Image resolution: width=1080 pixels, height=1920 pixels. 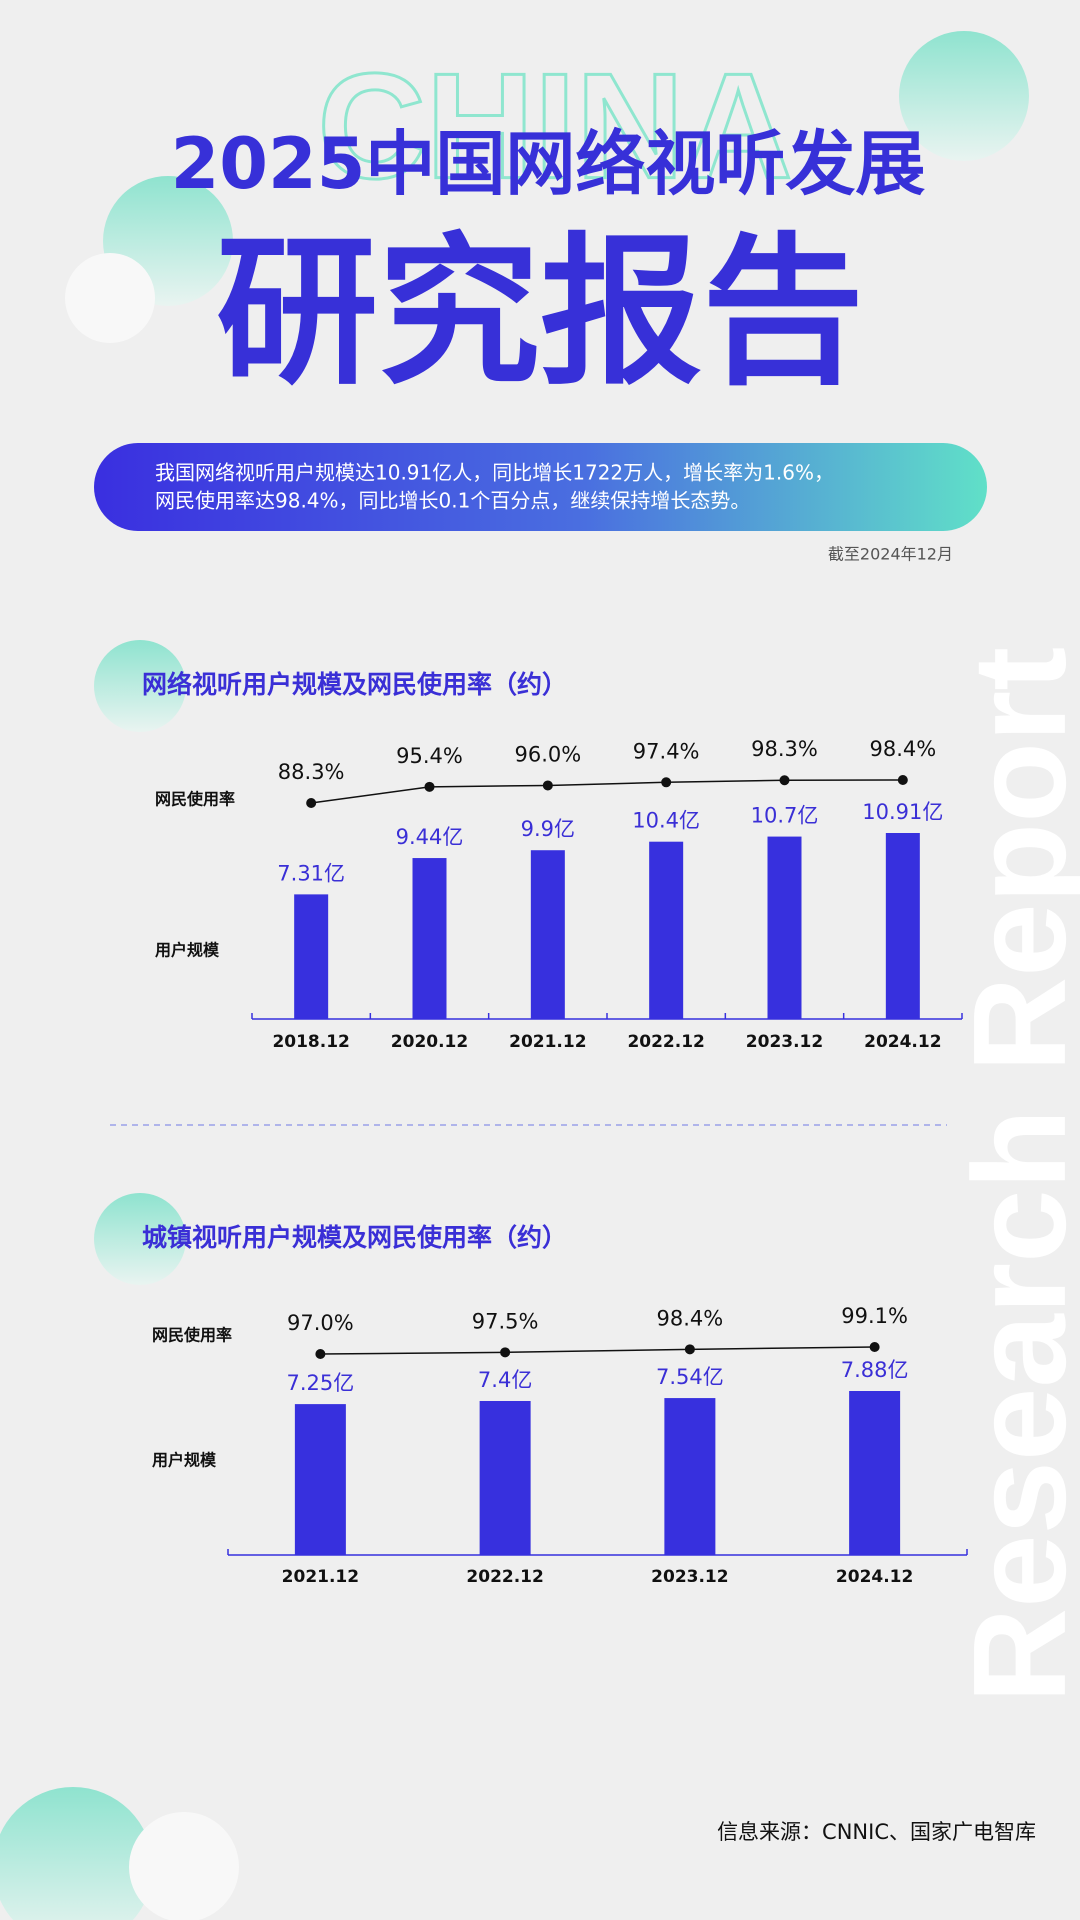 What do you see at coordinates (354, 684) in the screenshot?
I see `chart-title: 网络视听用户规模及网民使用率（约）` at bounding box center [354, 684].